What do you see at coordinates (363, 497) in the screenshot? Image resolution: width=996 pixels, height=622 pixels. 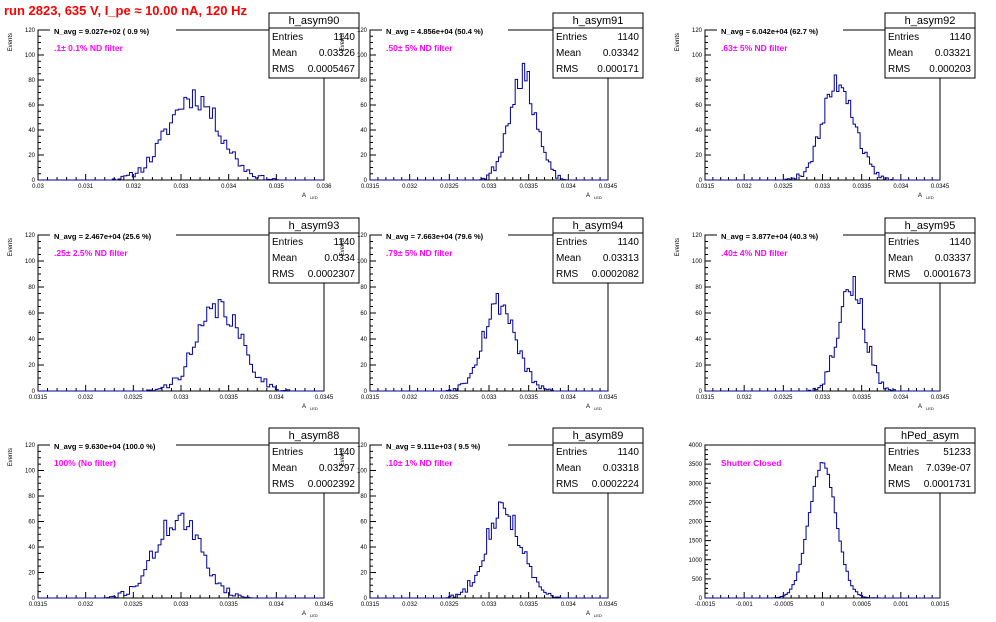 I see `hist-7-ytick-label: 80` at bounding box center [363, 497].